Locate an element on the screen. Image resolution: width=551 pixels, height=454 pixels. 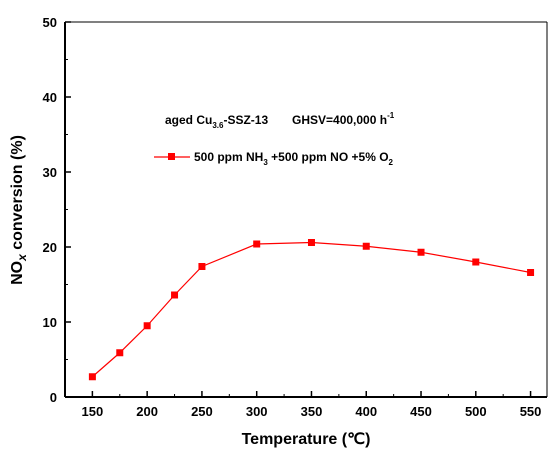
x-tick-label: 300 is located at coordinates (257, 411).